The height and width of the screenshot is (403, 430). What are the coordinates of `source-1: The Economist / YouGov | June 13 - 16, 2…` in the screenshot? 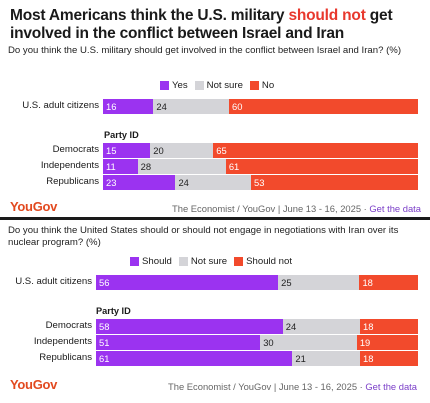 It's located at (296, 208).